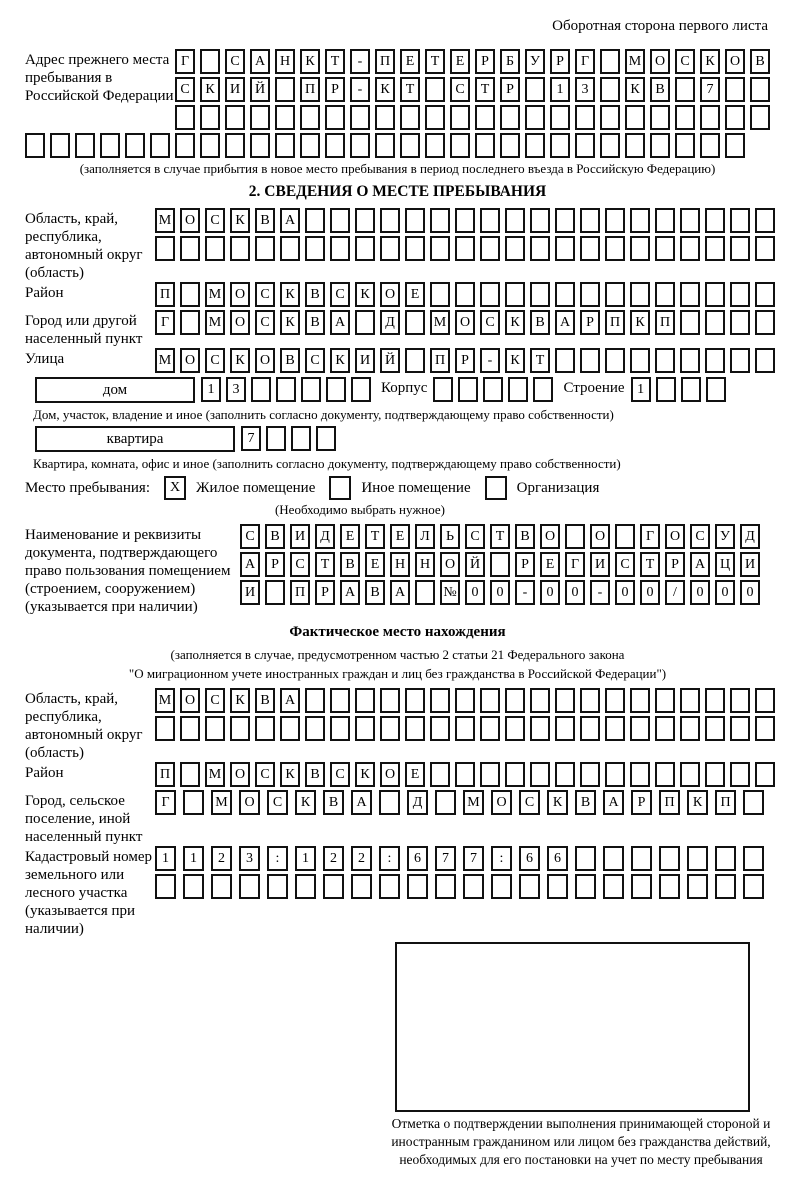  What do you see at coordinates (416, 487) in the screenshot?
I see `inoe-label: Иное помещение` at bounding box center [416, 487].